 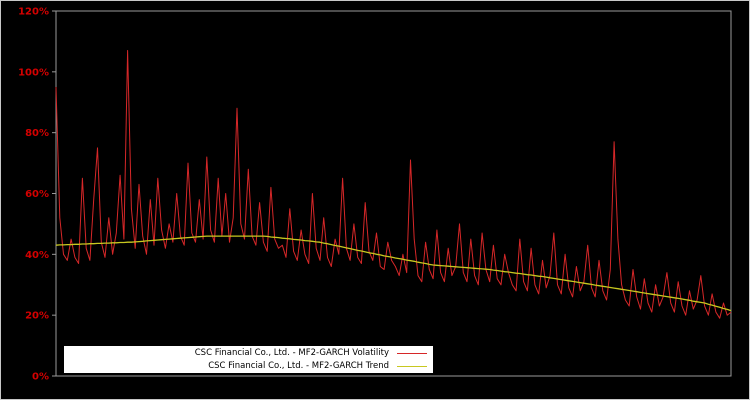 What do you see at coordinates (412, 353) in the screenshot?
I see `legend-line-sample-volatility` at bounding box center [412, 353].